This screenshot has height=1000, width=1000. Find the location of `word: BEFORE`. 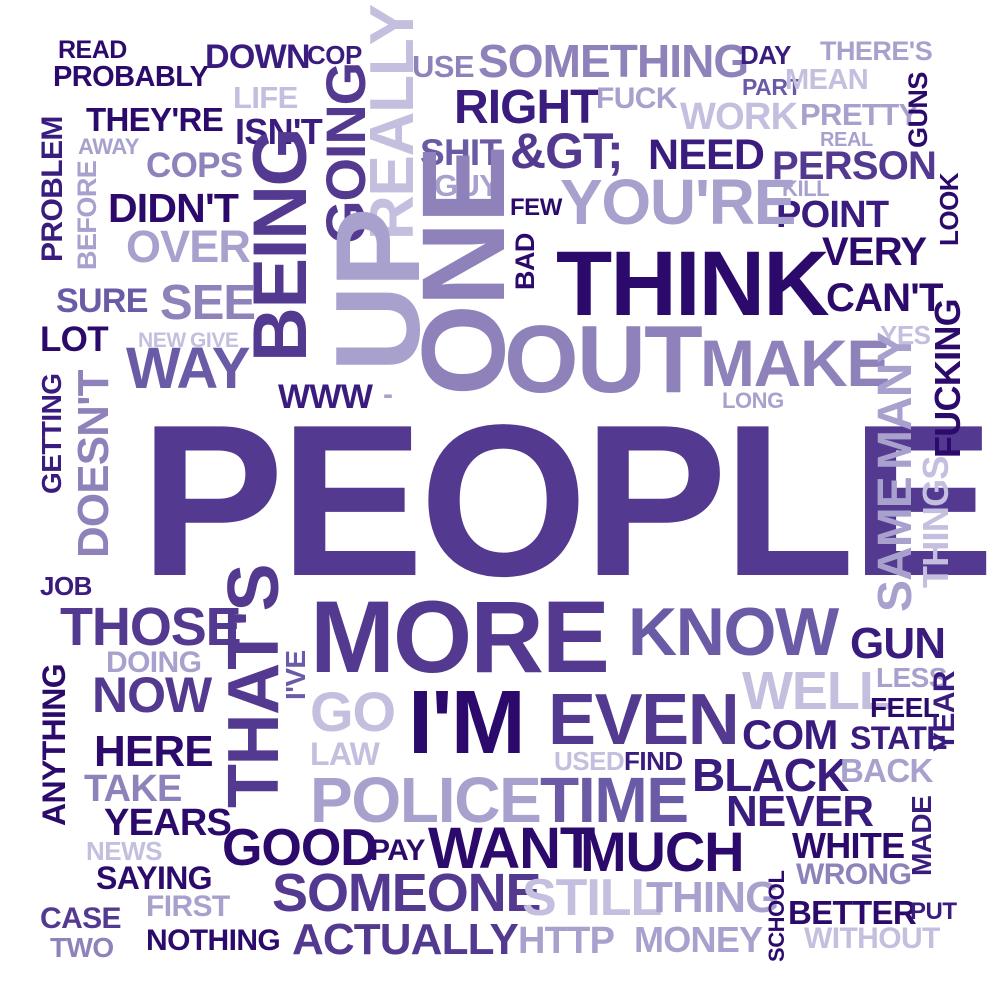

word: BEFORE is located at coordinates (87, 215).